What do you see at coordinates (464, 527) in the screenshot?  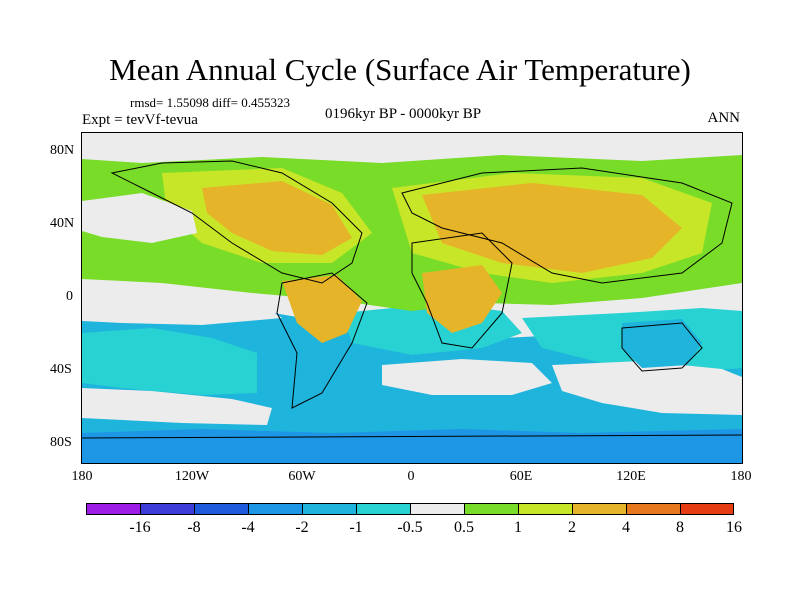 I see `colorbar-label: 0.5` at bounding box center [464, 527].